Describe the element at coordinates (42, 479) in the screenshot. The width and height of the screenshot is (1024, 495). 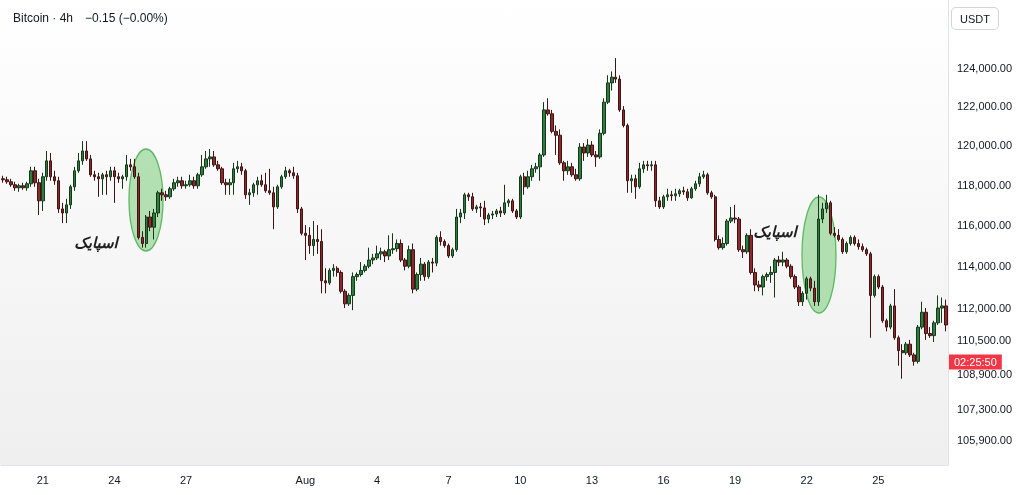
I see `x-tick-label: 21` at that location.